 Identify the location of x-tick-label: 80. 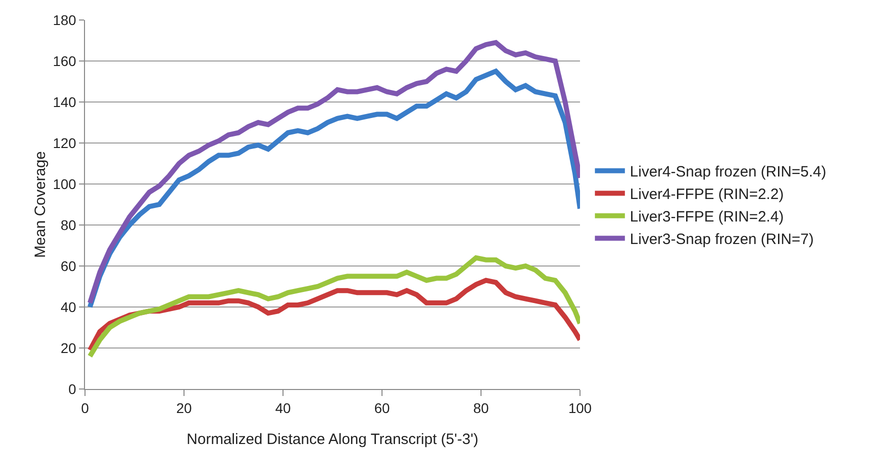
(481, 408).